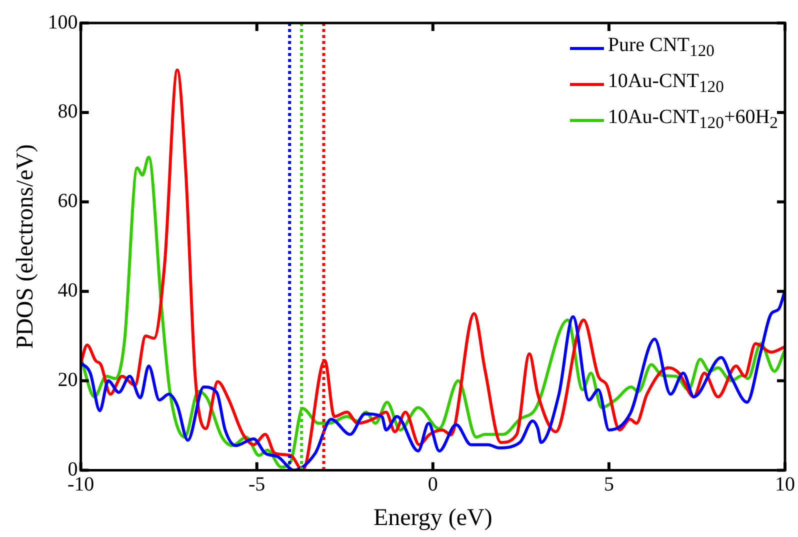 Image resolution: width=798 pixels, height=537 pixels. Describe the element at coordinates (693, 119) in the screenshot. I see `legend-label: 10Au-CNT$_{120}$+60H$_{2}$` at that location.